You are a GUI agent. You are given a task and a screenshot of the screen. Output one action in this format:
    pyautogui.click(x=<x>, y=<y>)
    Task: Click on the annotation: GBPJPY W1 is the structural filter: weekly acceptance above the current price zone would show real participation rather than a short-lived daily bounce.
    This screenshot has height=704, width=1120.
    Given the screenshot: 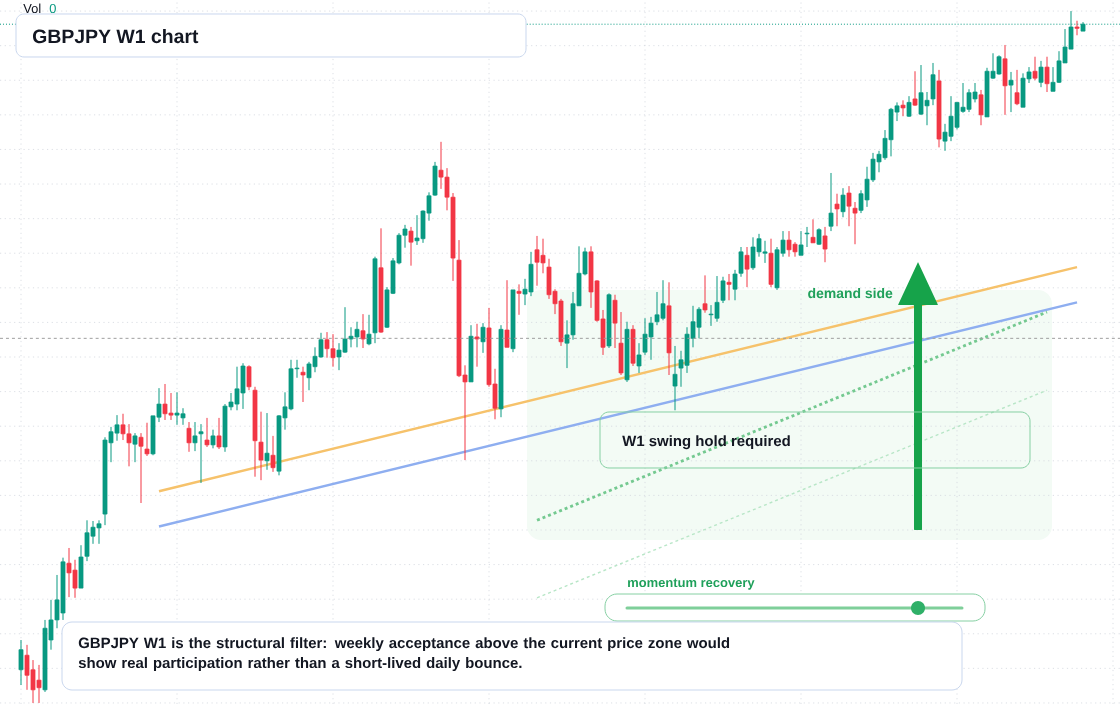 What is the action you would take?
    pyautogui.click(x=404, y=654)
    